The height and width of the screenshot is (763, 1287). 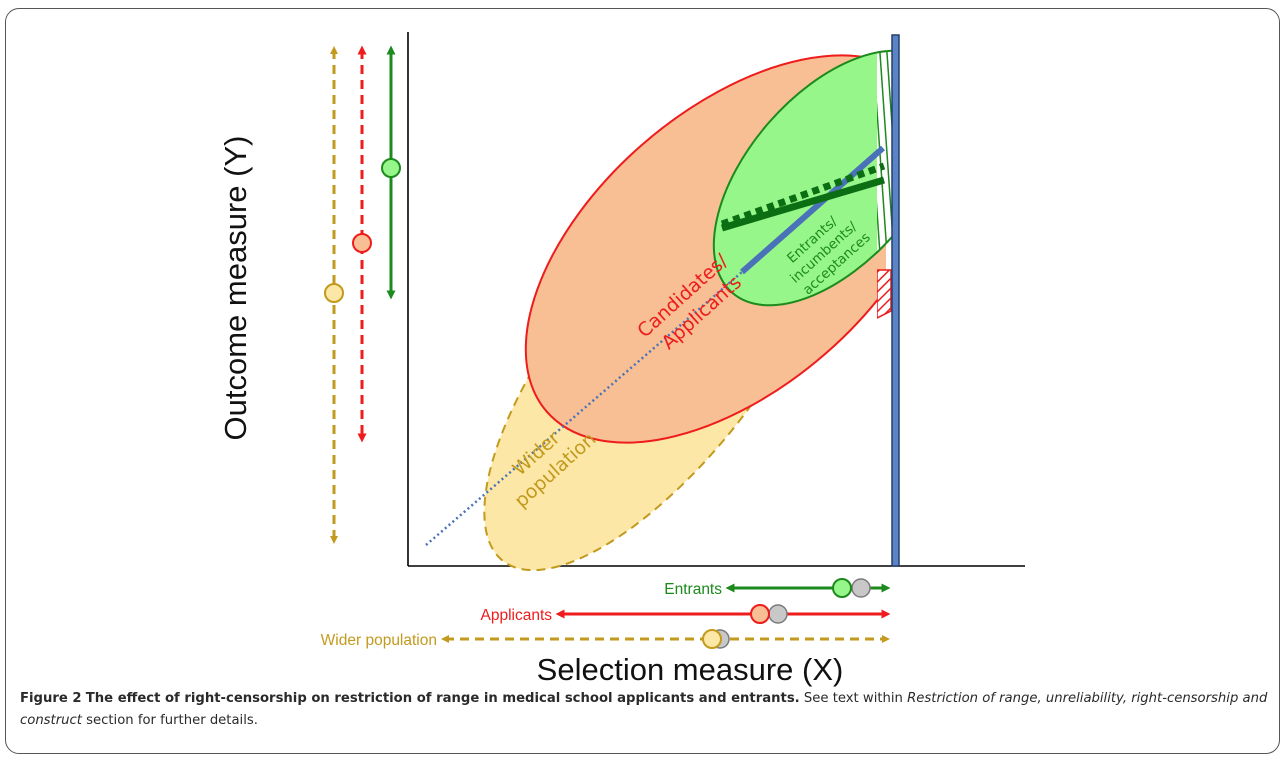 What do you see at coordinates (334, 293) in the screenshot?
I see `wider-y-mean-marker` at bounding box center [334, 293].